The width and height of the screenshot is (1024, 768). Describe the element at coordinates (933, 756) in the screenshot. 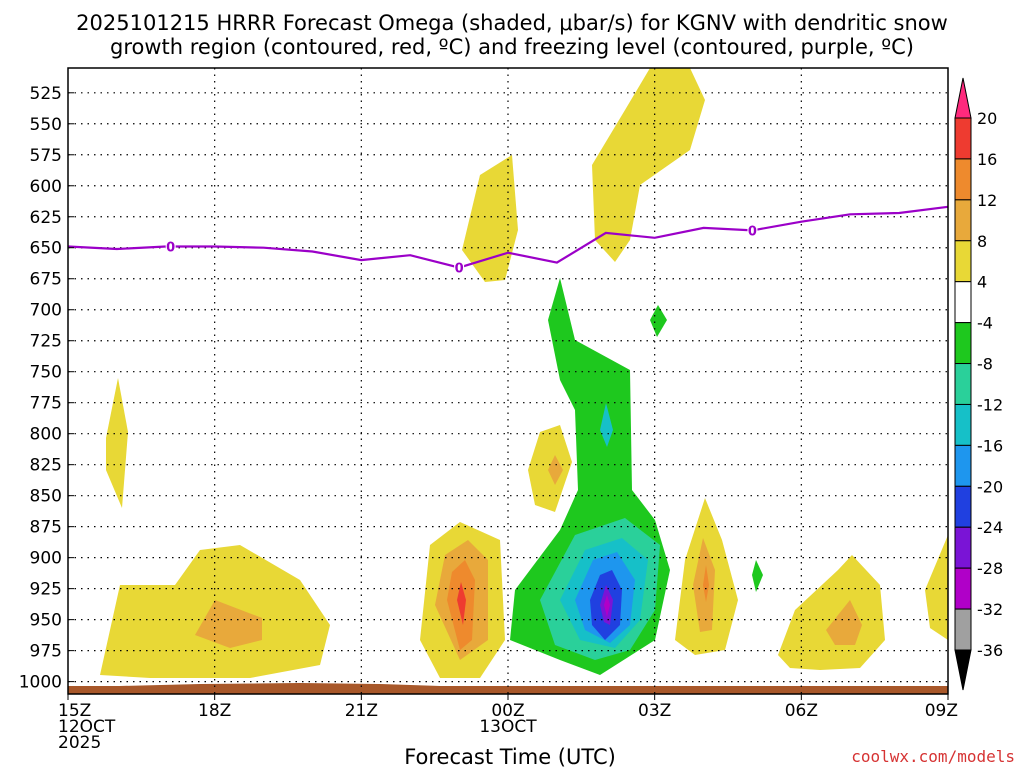

I see `credit-text: coolwx.com/models` at that location.